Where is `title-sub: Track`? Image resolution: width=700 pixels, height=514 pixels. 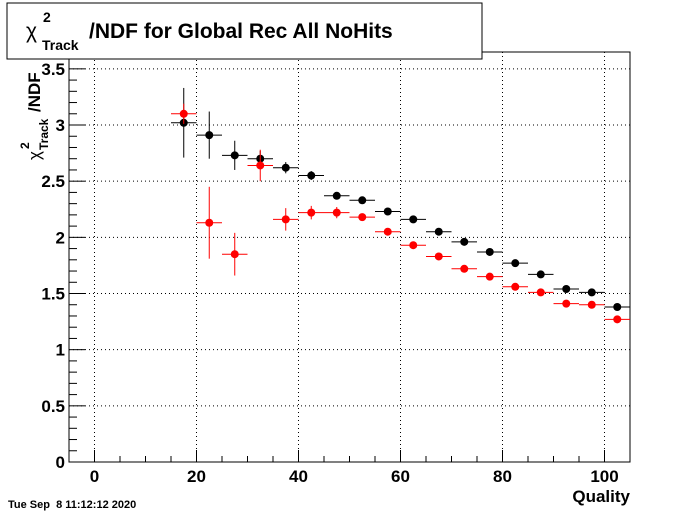
title-sub: Track is located at coordinates (60, 45).